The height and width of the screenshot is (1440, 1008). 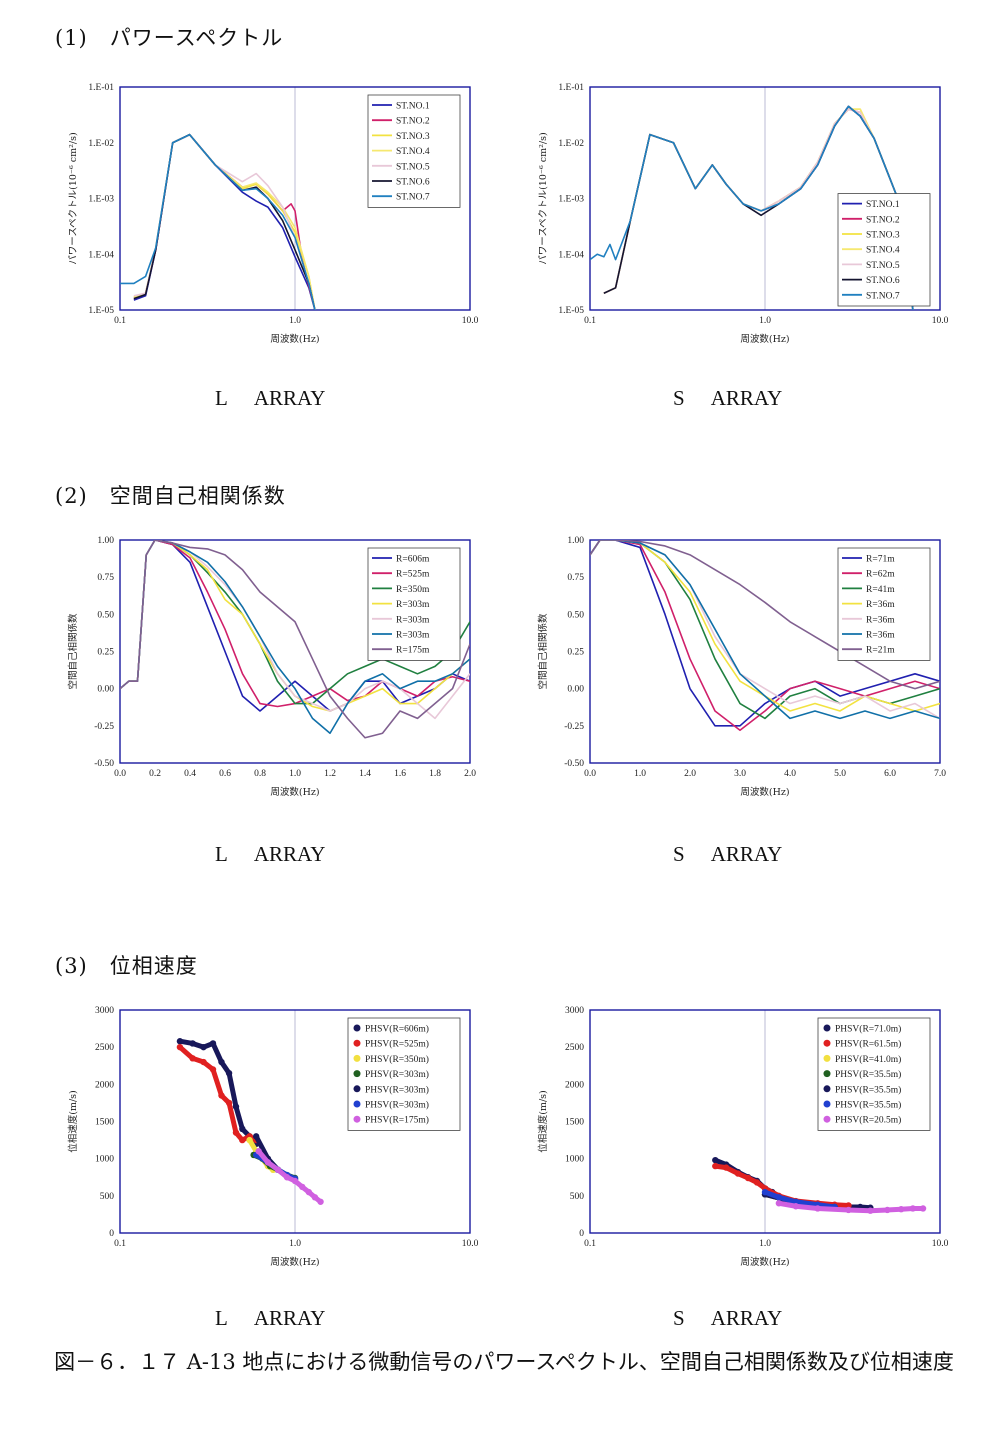 What do you see at coordinates (574, 727) in the screenshot?
I see `y-tick-label: -0.25` at bounding box center [574, 727].